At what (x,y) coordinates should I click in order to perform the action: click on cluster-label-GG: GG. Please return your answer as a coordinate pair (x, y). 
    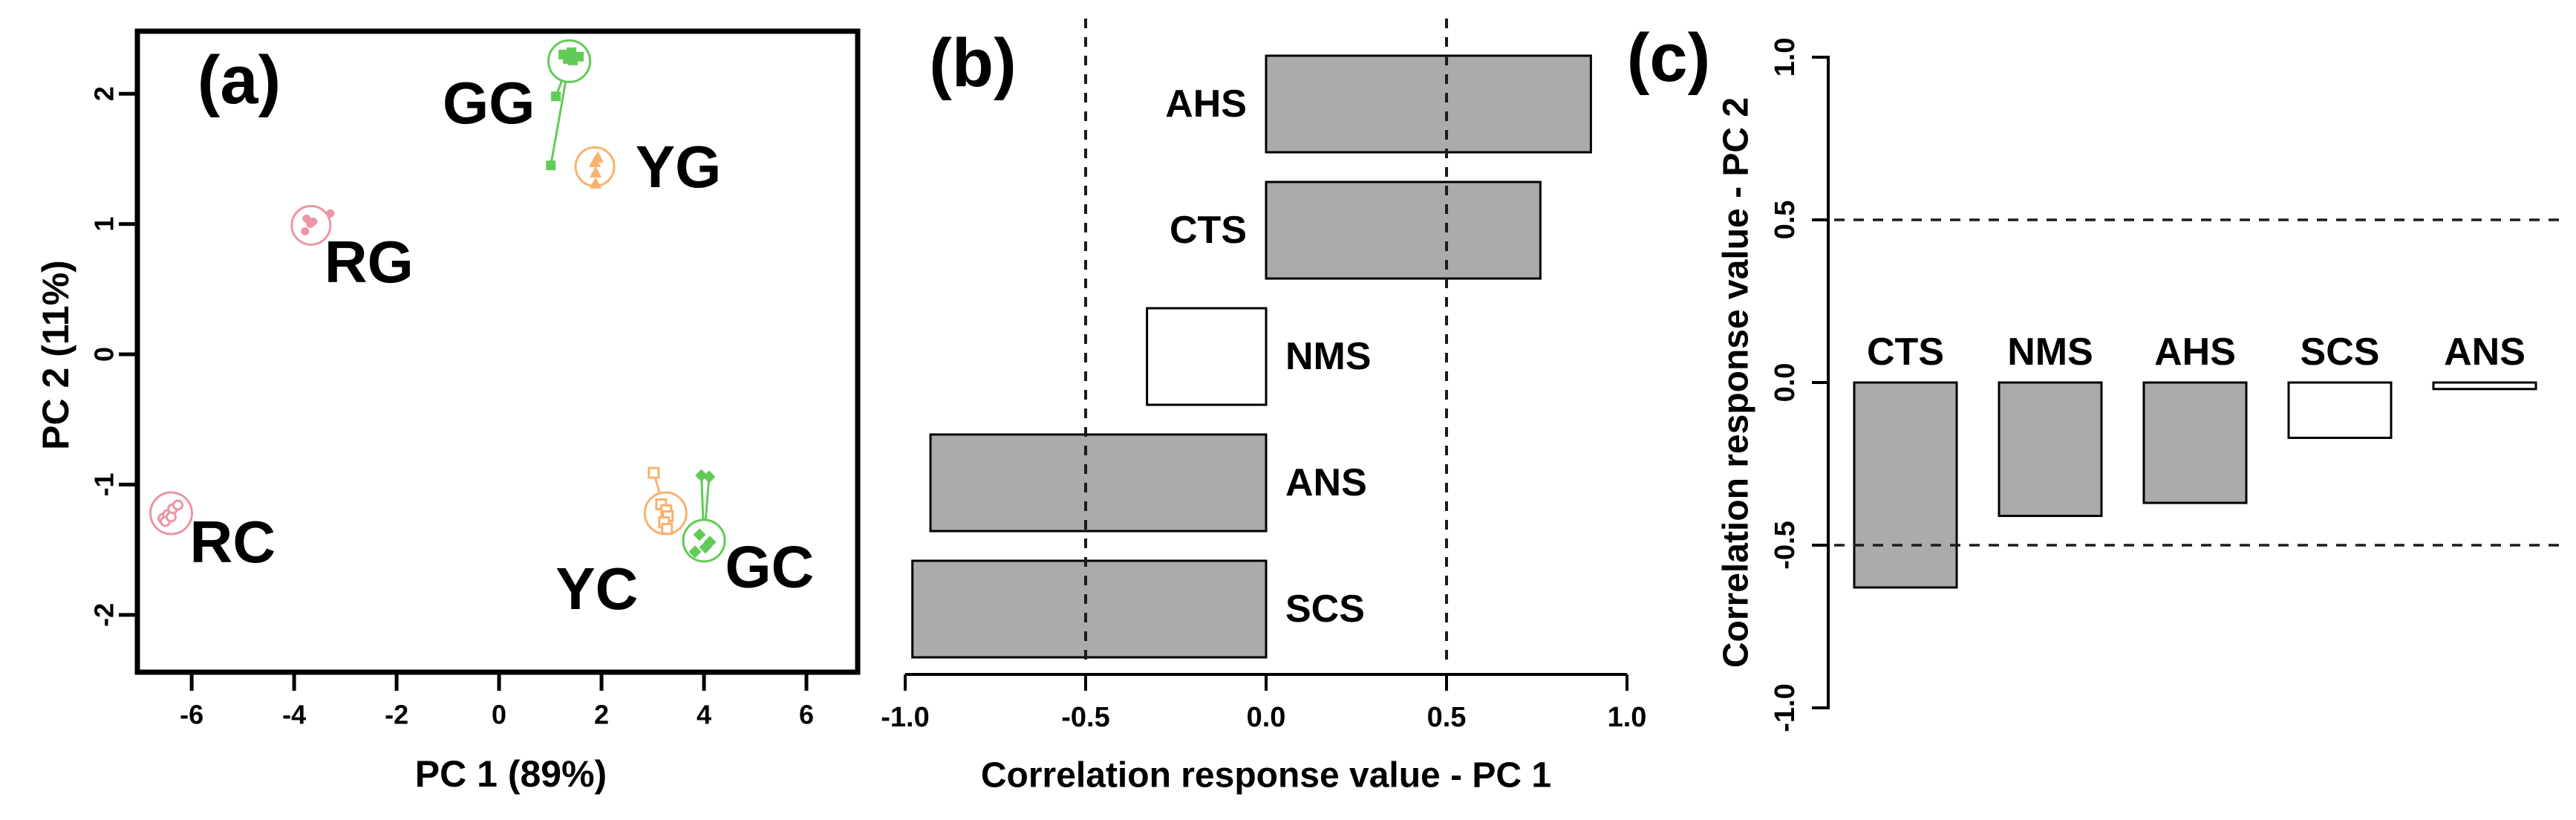
    Looking at the image, I should click on (489, 103).